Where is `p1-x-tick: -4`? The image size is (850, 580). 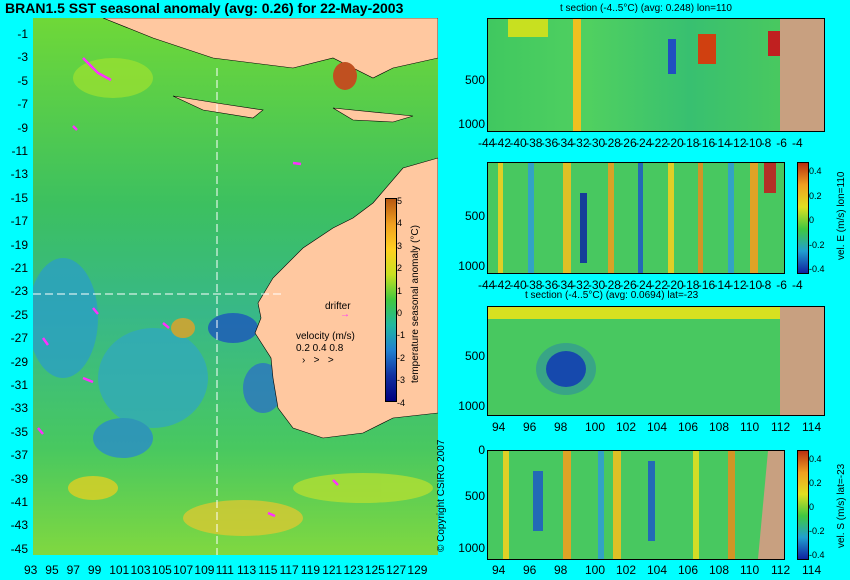 p1-x-tick: -4 is located at coordinates (797, 143).